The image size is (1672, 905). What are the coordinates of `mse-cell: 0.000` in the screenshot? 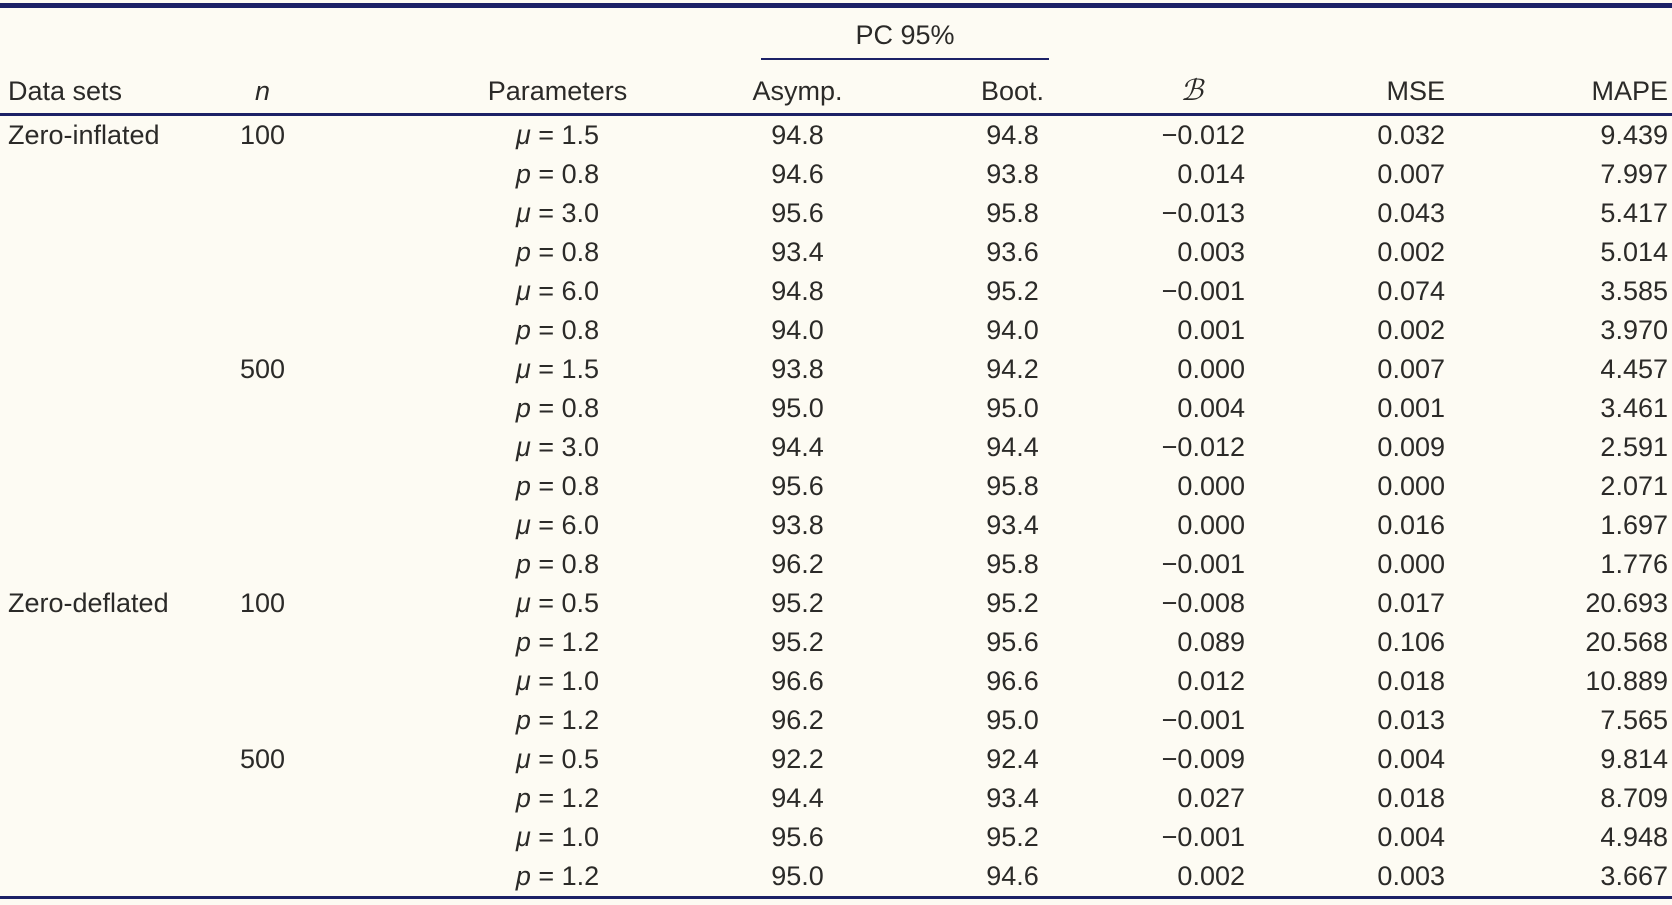 It's located at (1411, 564).